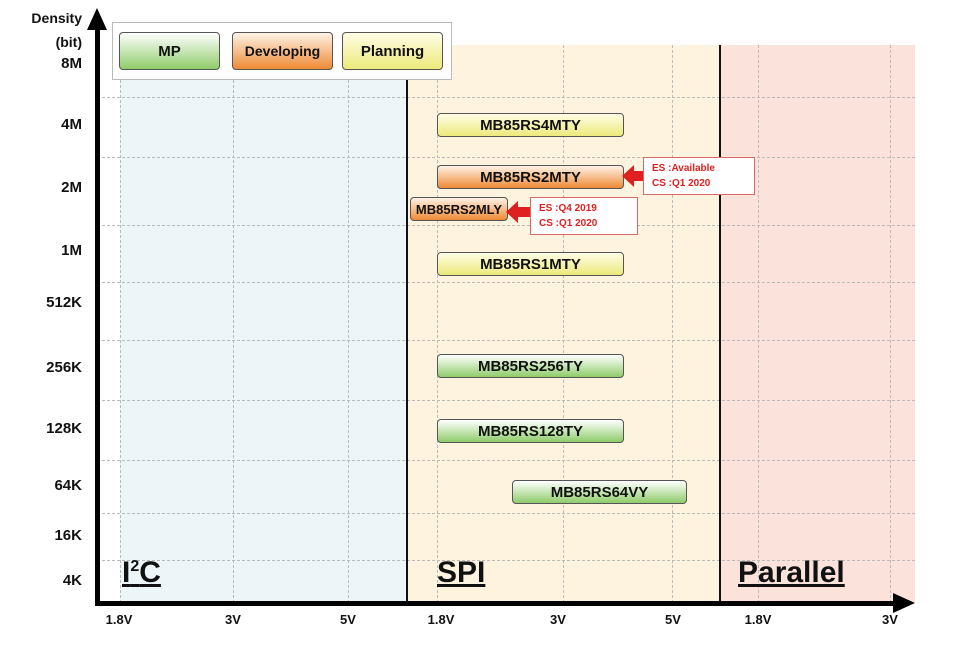  I want to click on callout-es: ES :Q4 2019, so click(568, 208).